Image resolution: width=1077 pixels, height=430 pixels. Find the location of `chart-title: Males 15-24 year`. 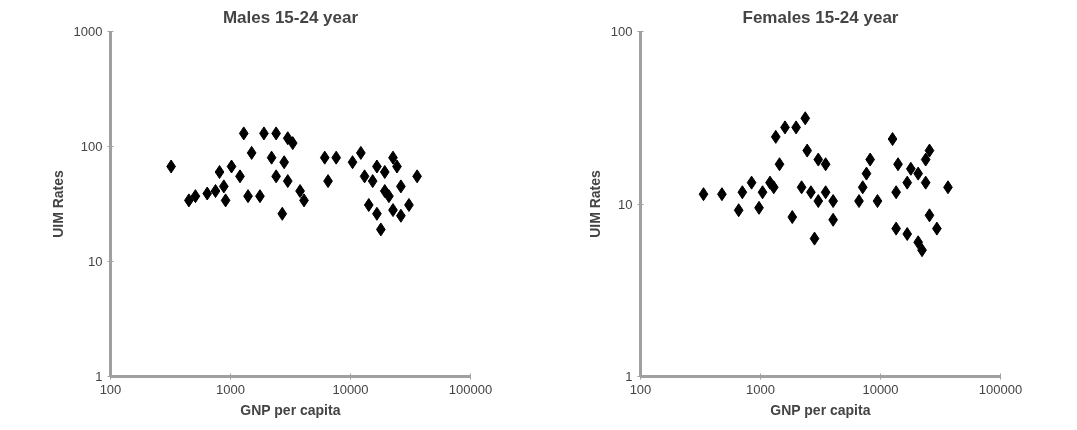

chart-title: Males 15-24 year is located at coordinates (290, 17).